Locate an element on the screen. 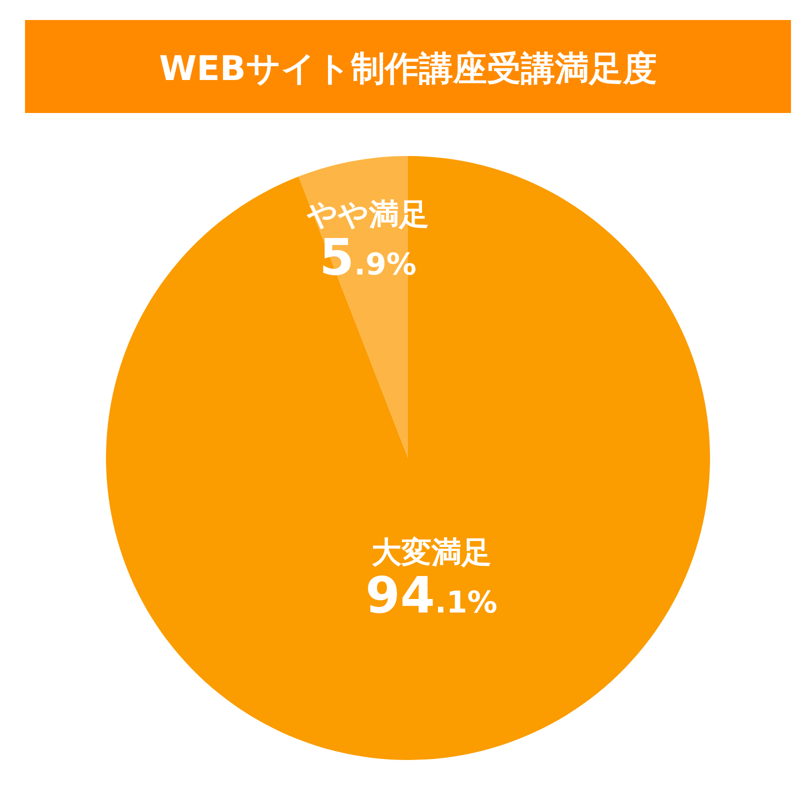 This screenshot has height=800, width=800. chart-title: WEBサイト制作講座受講満足度 is located at coordinates (408, 69).